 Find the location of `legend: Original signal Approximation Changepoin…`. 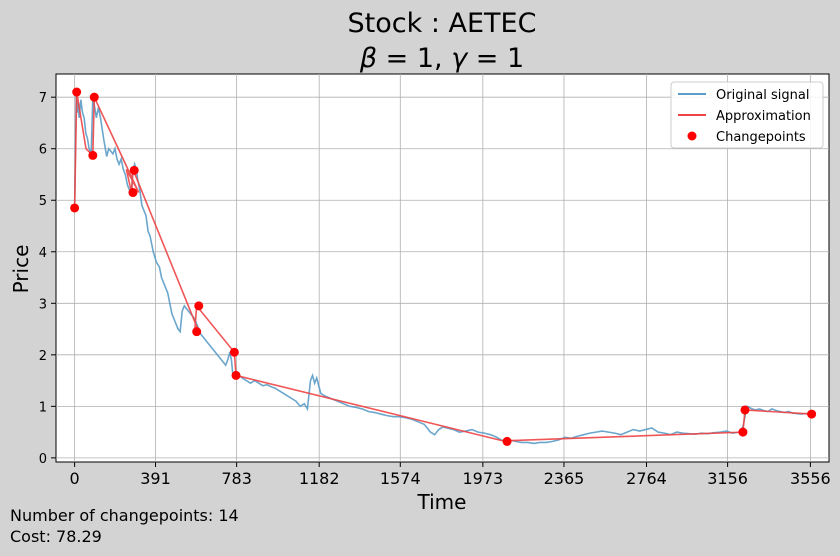

legend: Original signal Approximation Changepoin… is located at coordinates (747, 115).